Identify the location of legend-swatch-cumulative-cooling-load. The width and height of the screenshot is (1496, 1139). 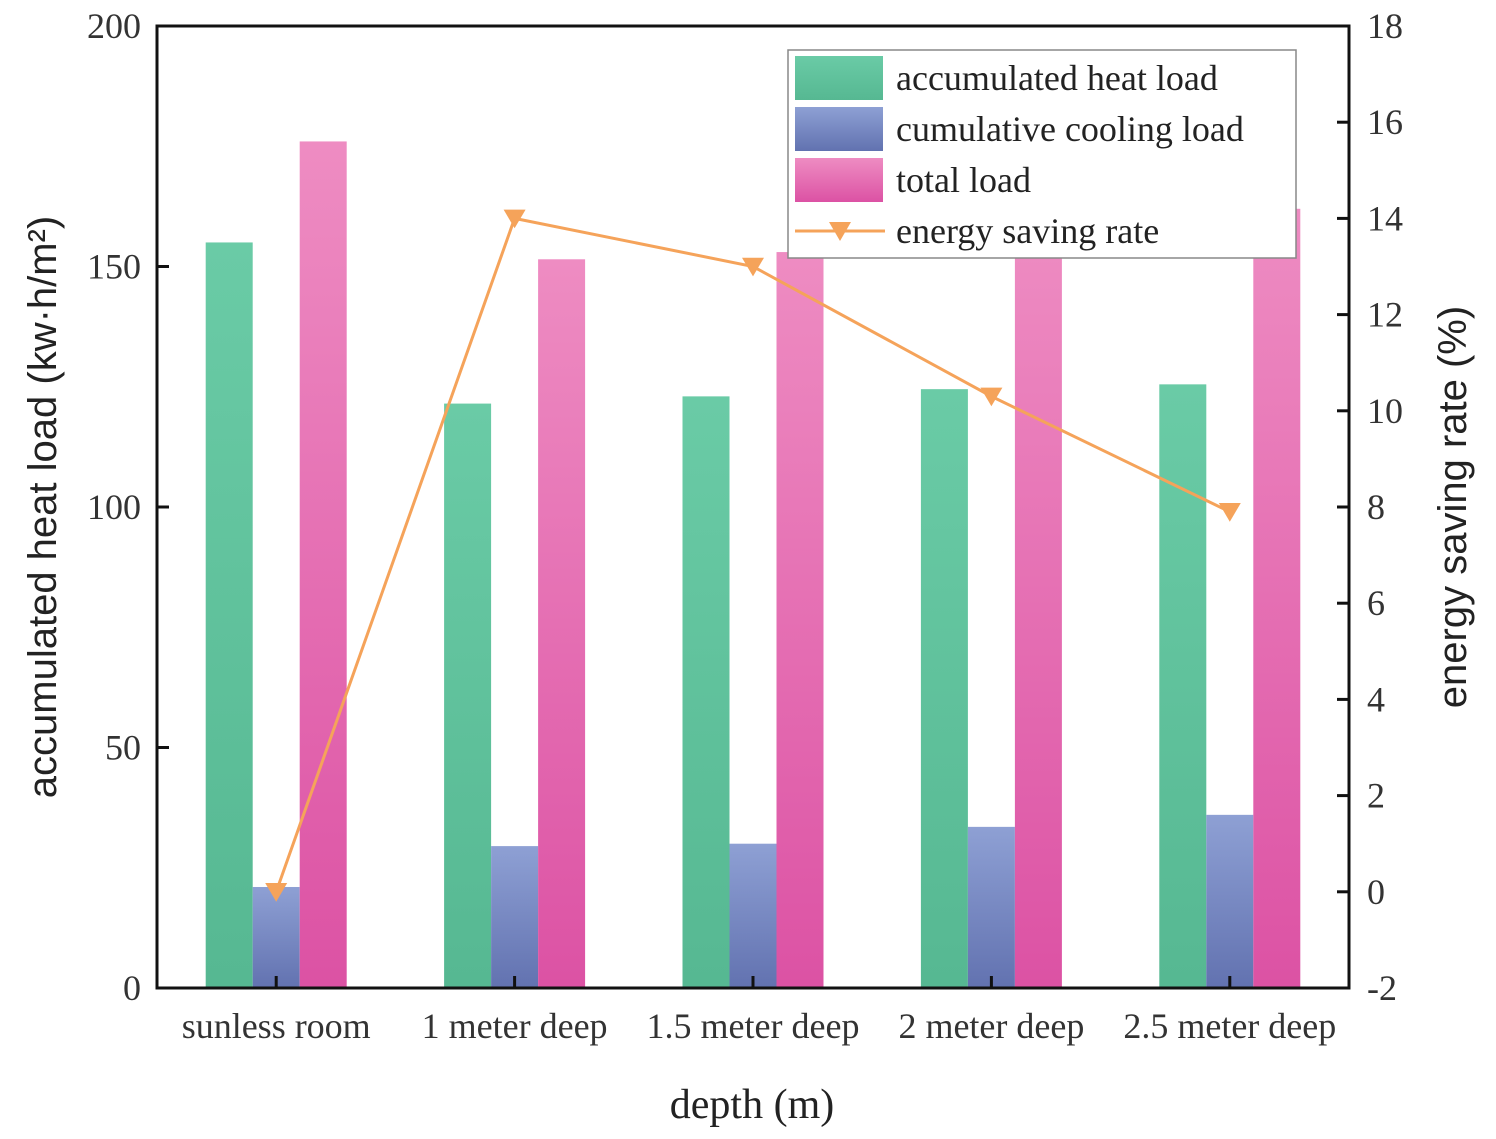
(839, 129).